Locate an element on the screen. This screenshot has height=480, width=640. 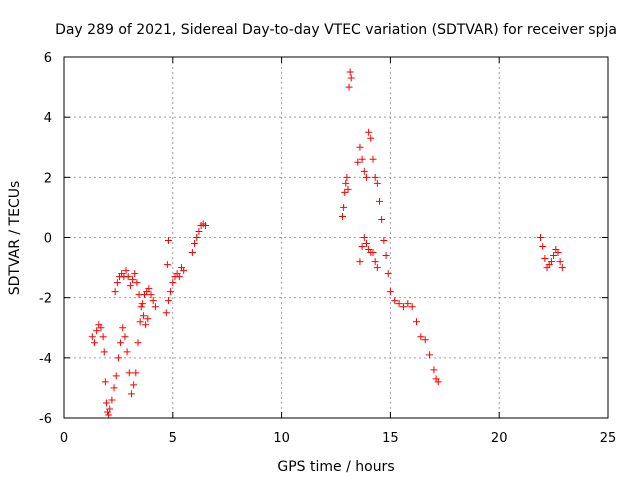
x-tick-label: 15 is located at coordinates (390, 438).